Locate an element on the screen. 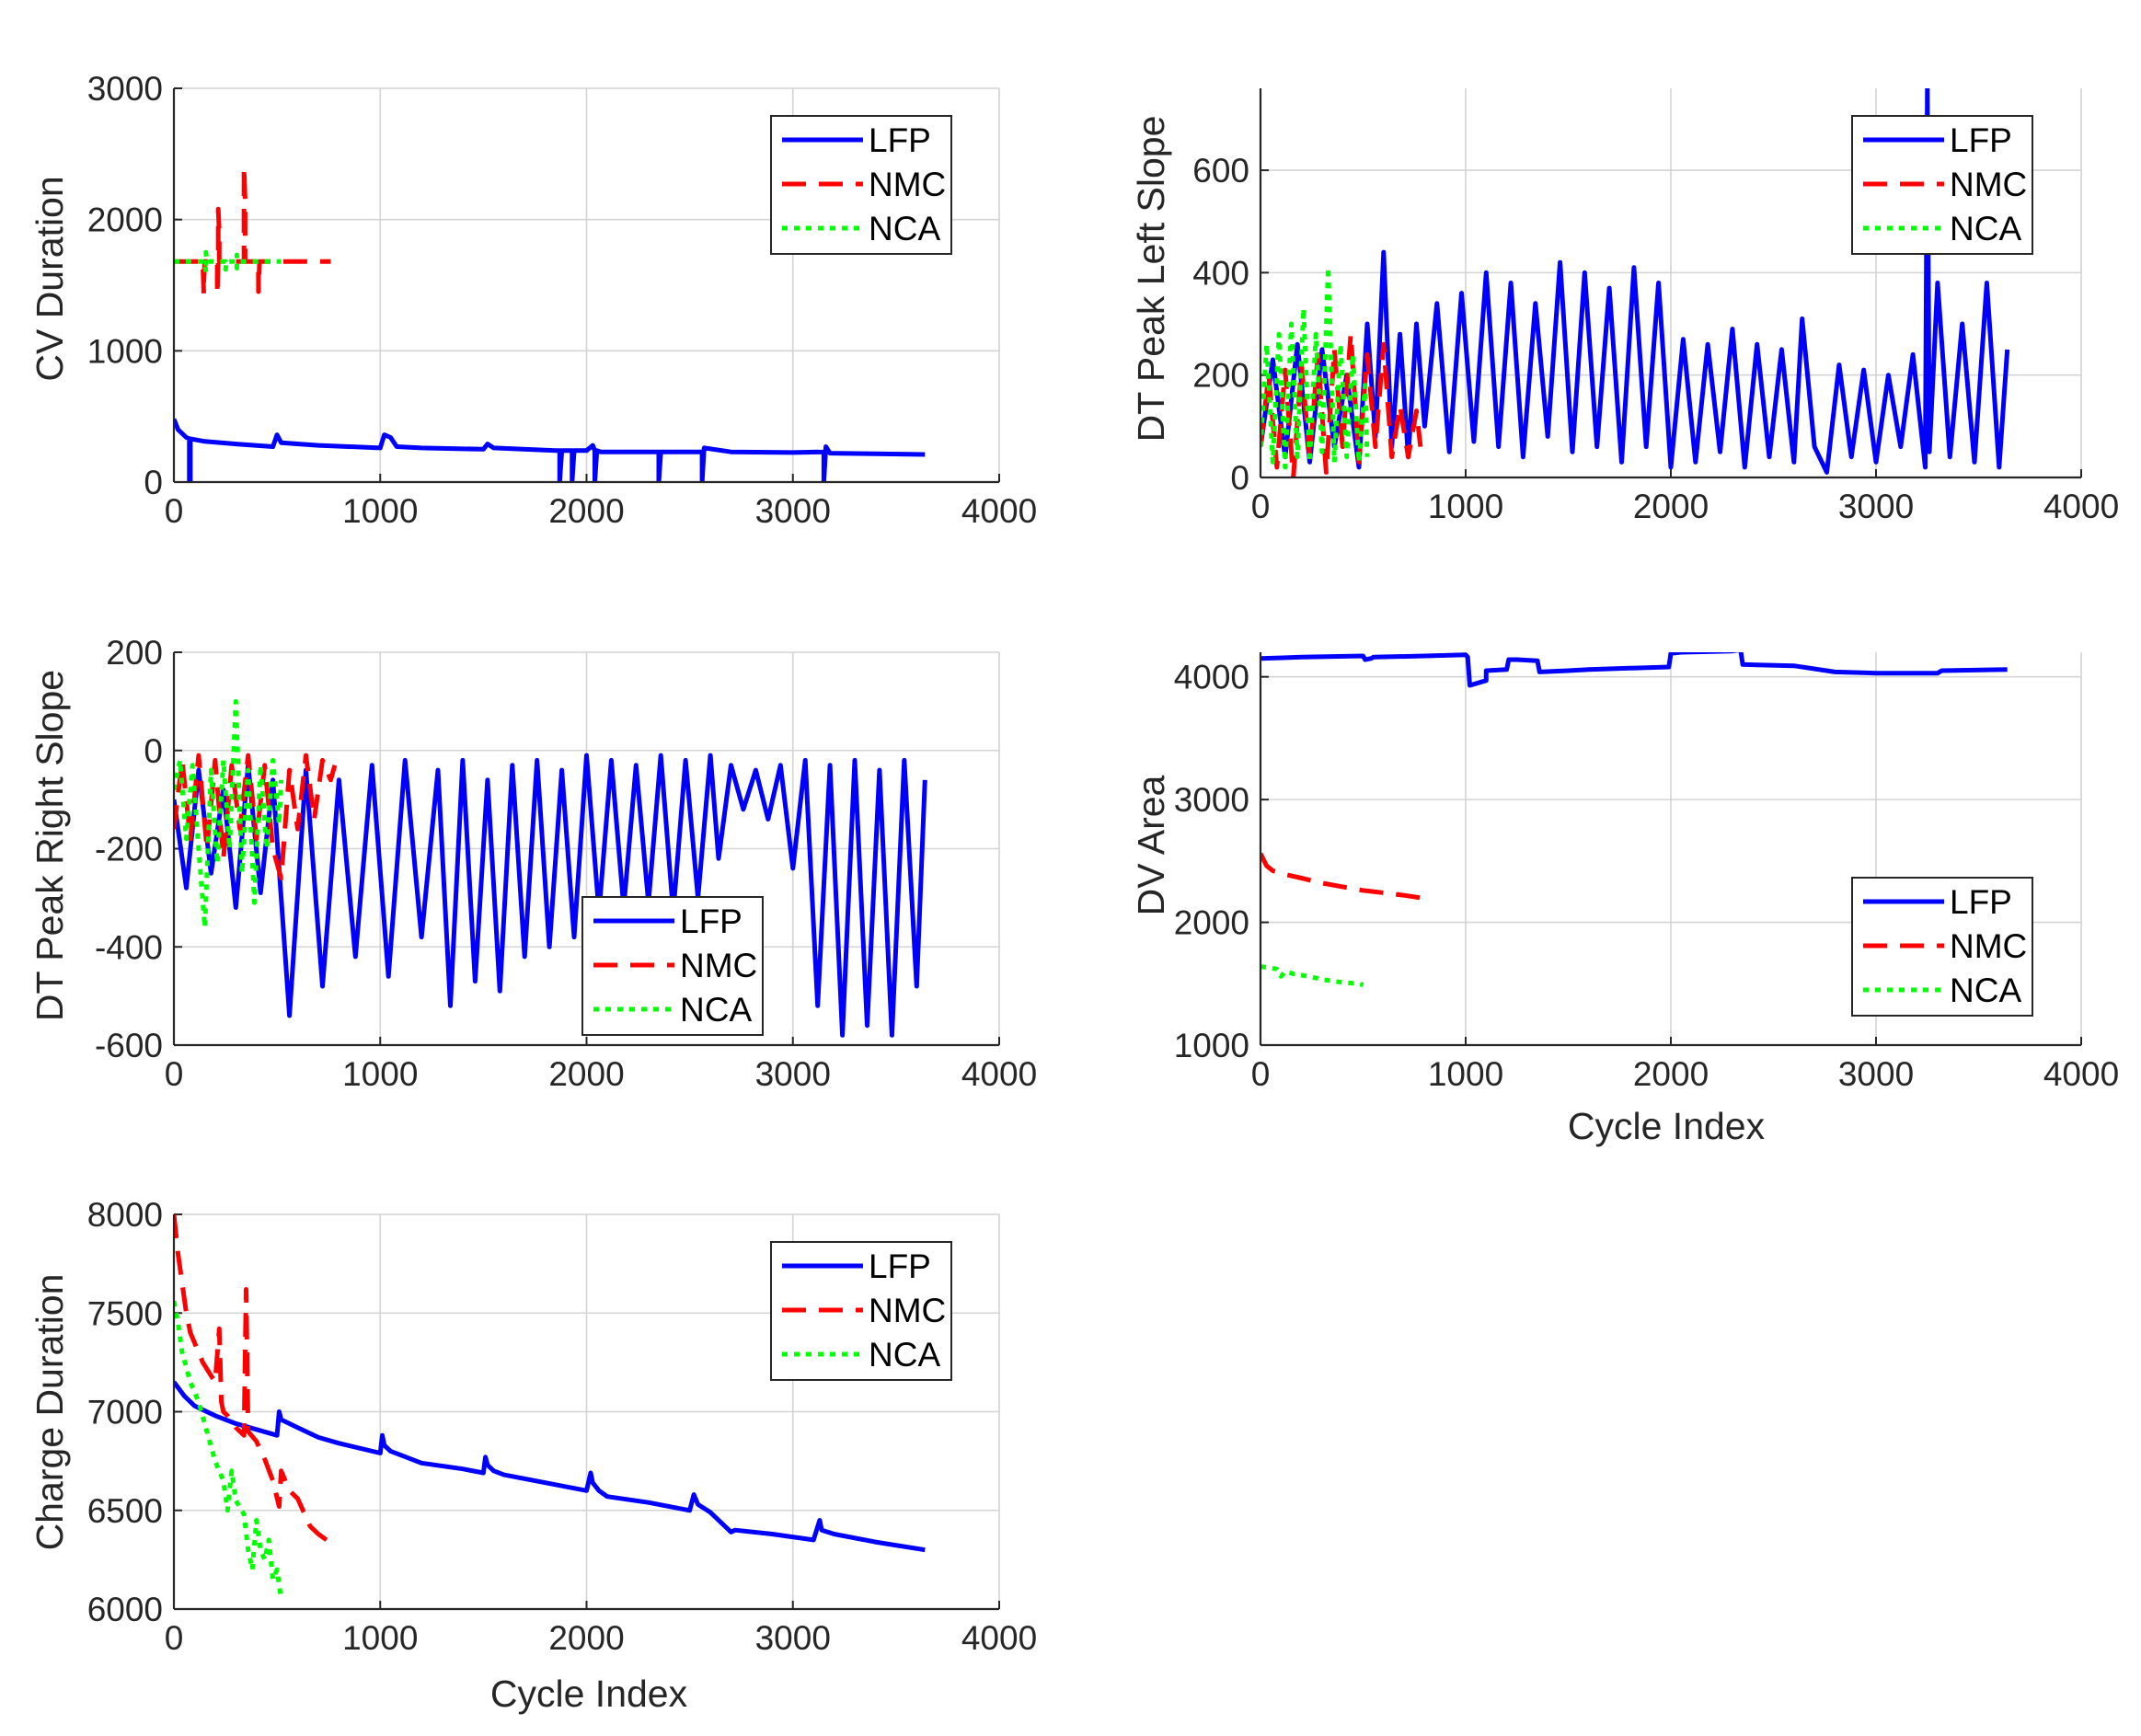  dvarea-xtick-label: 1000 is located at coordinates (1466, 1074).